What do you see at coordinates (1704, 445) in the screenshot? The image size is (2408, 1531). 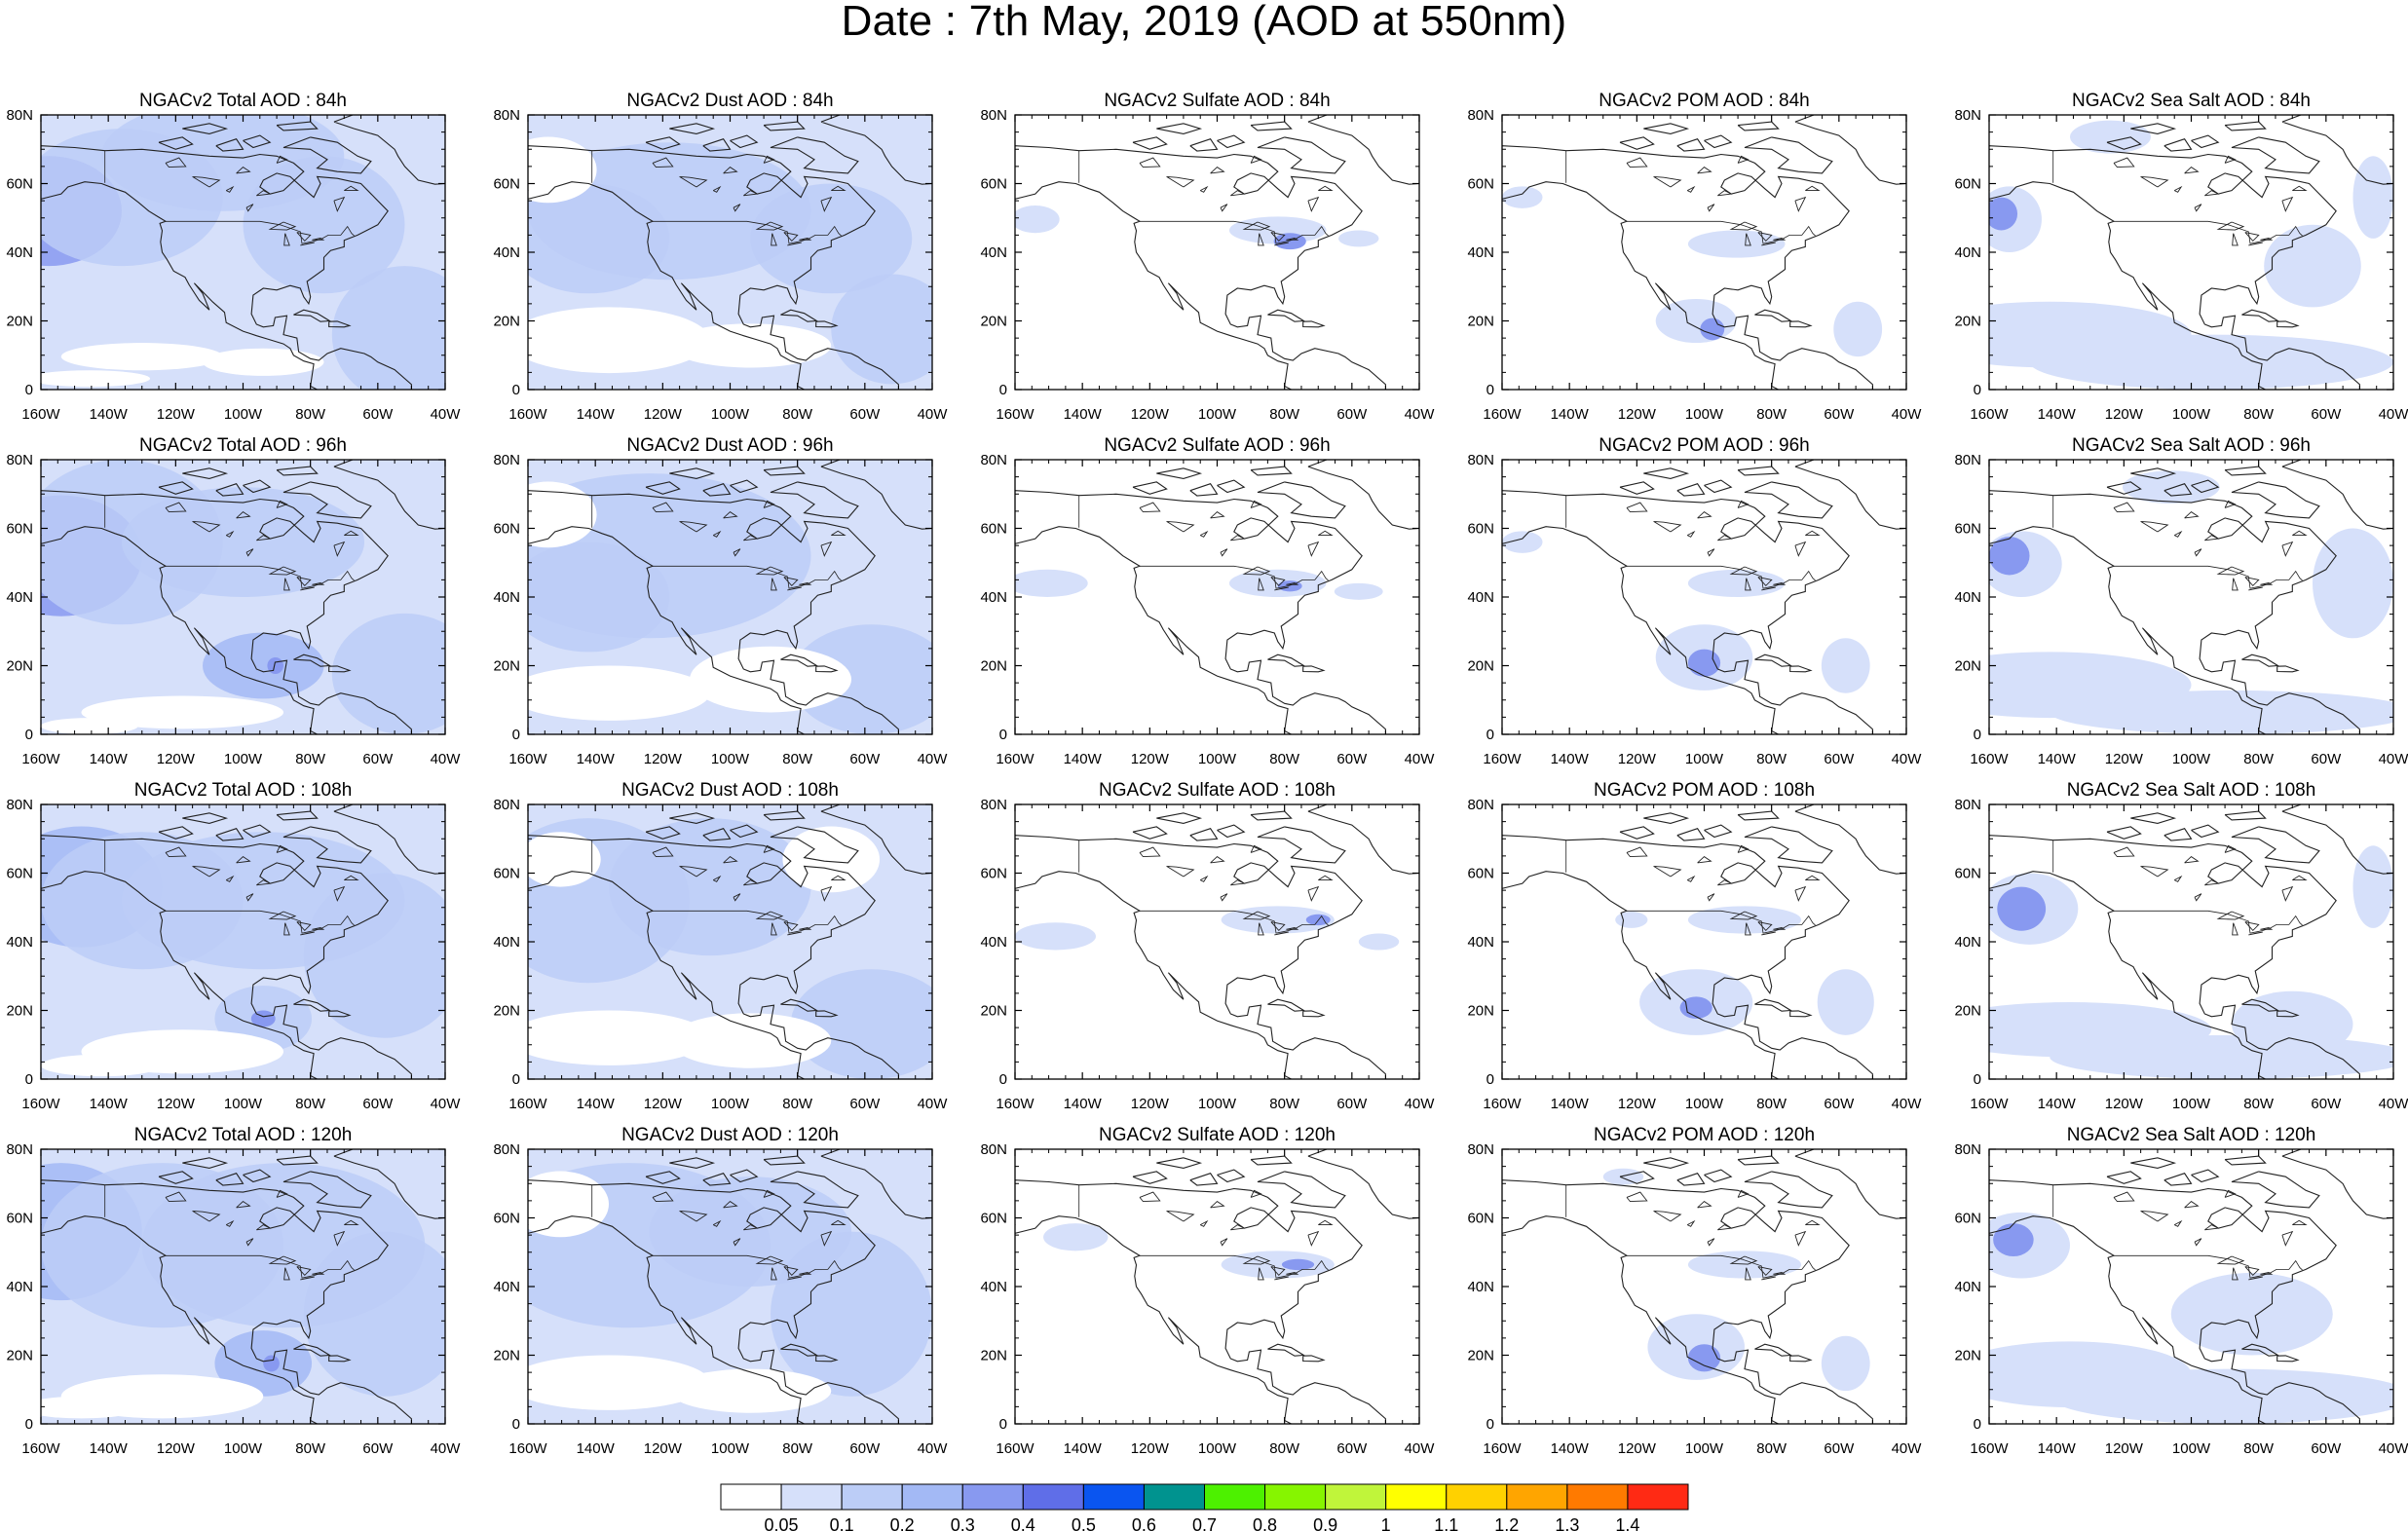 I see `panel-title: NGACv2 POM AOD : 96h` at bounding box center [1704, 445].